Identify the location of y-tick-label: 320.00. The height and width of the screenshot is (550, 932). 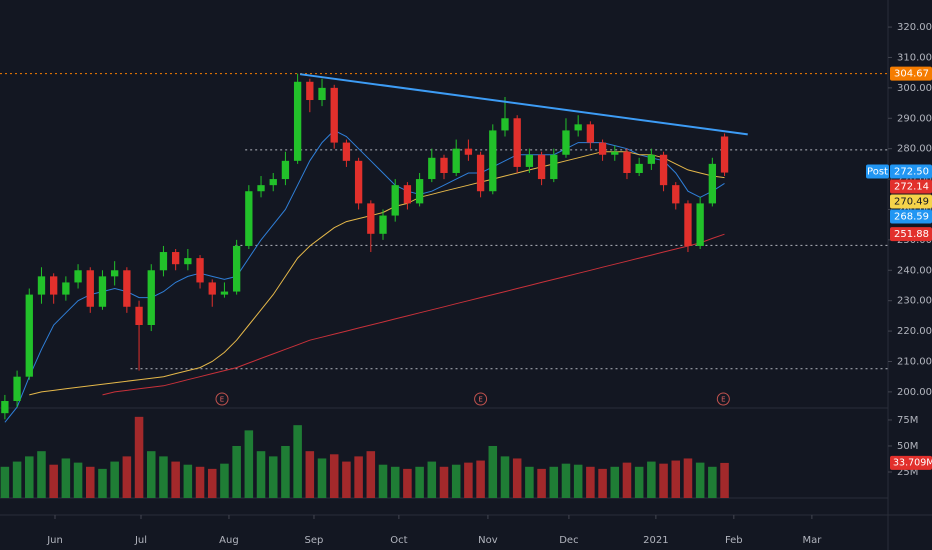
(914, 27).